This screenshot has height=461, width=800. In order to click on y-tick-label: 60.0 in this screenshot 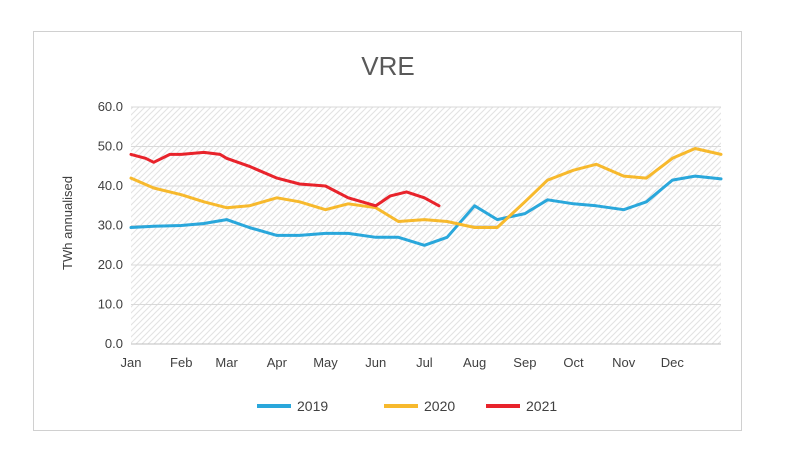, I will do `click(110, 106)`.